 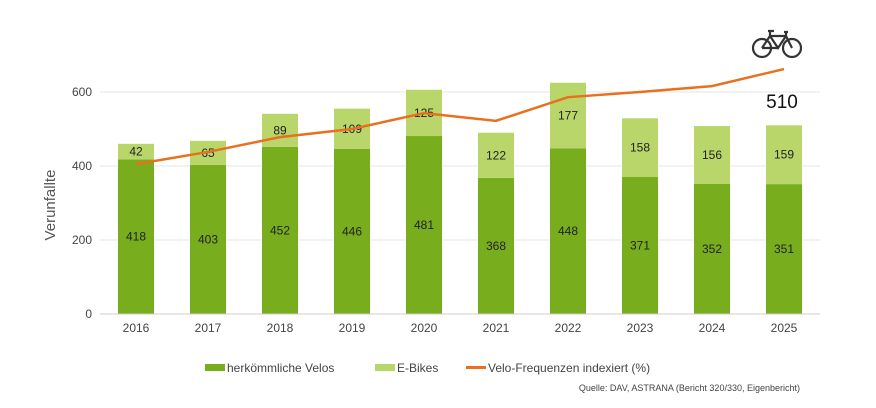 What do you see at coordinates (569, 368) in the screenshot?
I see `legend-label: Velo-Frequenzen indexiert (%)` at bounding box center [569, 368].